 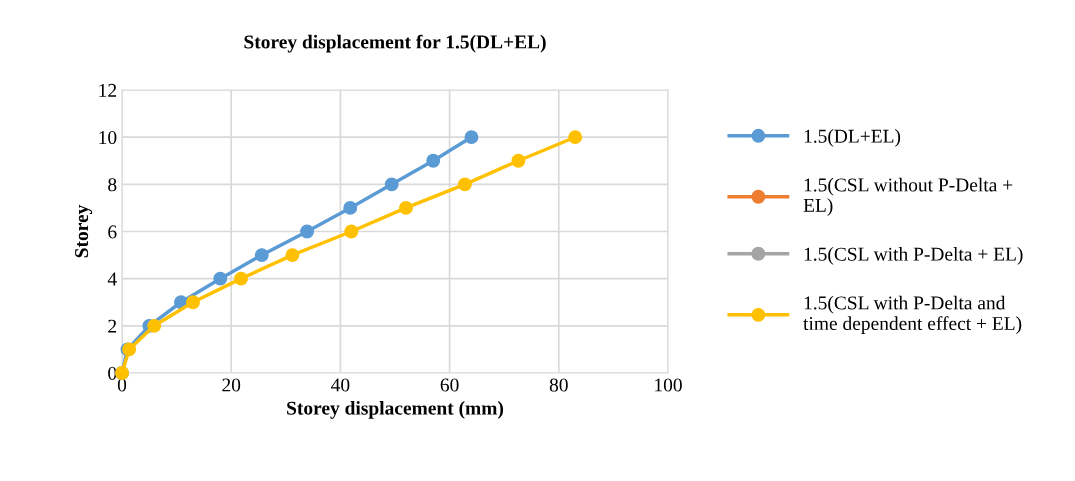 I want to click on legend-label: 1.5(CSL with P-Delta and time dependent effect + EL), so click(x=912, y=314).